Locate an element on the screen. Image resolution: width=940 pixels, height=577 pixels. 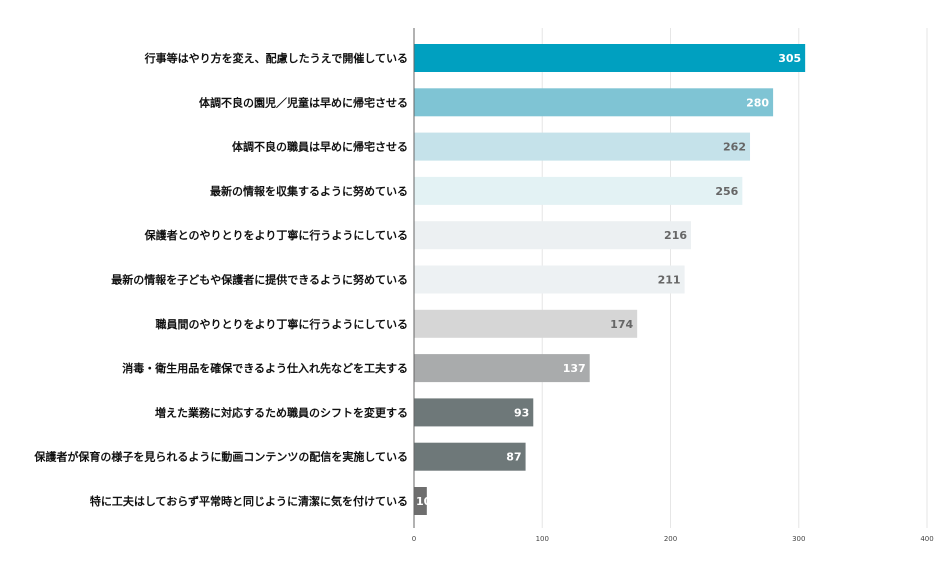
value-label: 280 is located at coordinates (757, 102).